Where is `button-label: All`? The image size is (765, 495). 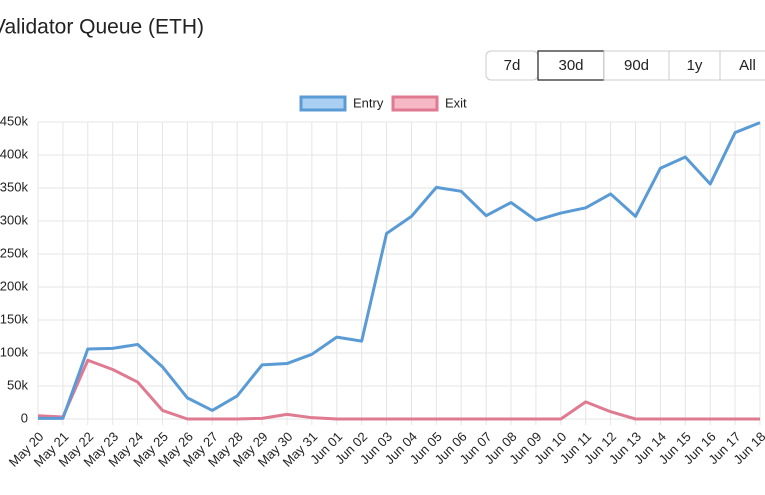
button-label: All is located at coordinates (747, 65).